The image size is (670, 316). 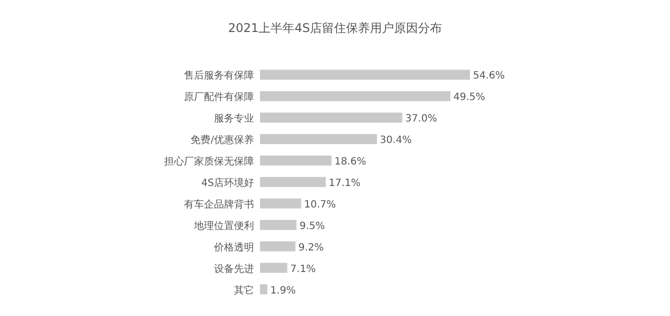 What do you see at coordinates (234, 268) in the screenshot?
I see `y-tick-label: 设备先进` at bounding box center [234, 268].